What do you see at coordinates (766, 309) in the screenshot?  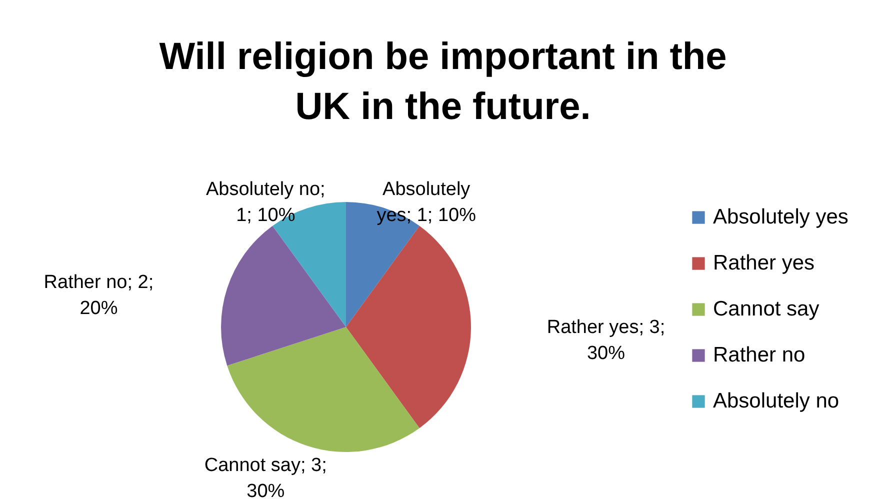 I see `legend-label: Cannot say` at bounding box center [766, 309].